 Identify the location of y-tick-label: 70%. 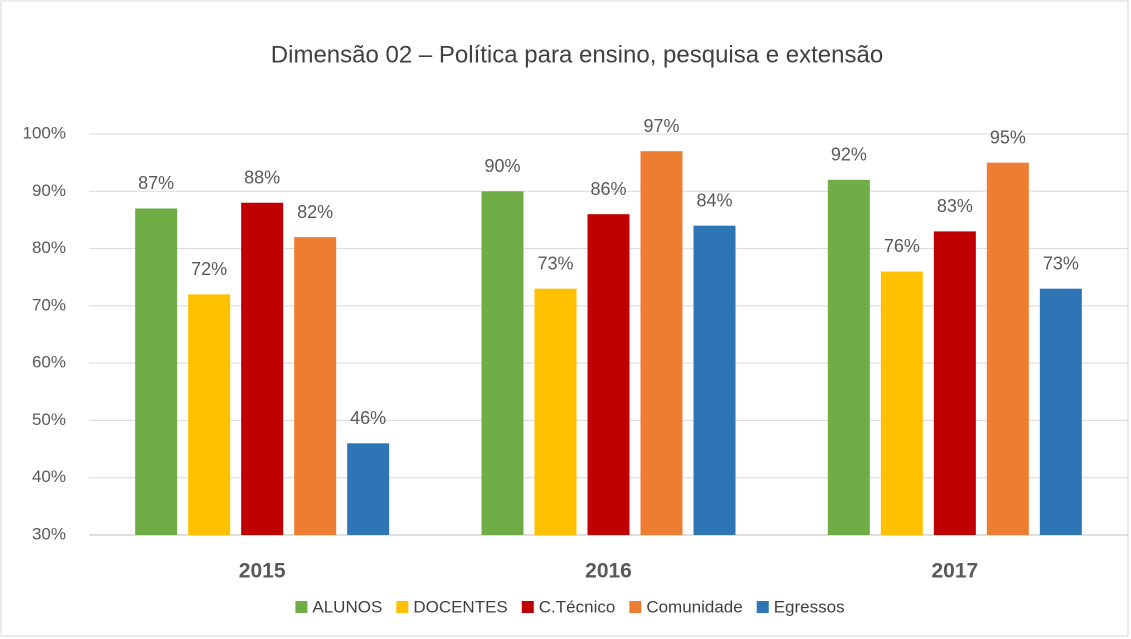
(49, 304).